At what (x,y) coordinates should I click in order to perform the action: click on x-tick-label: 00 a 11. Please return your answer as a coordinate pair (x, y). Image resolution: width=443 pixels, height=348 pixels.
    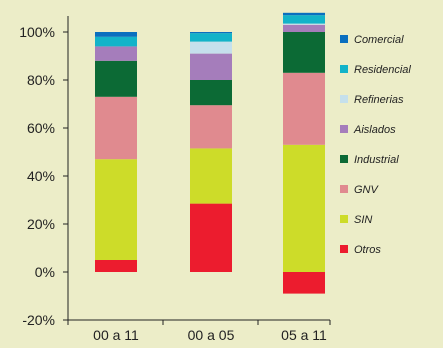
    Looking at the image, I should click on (116, 335).